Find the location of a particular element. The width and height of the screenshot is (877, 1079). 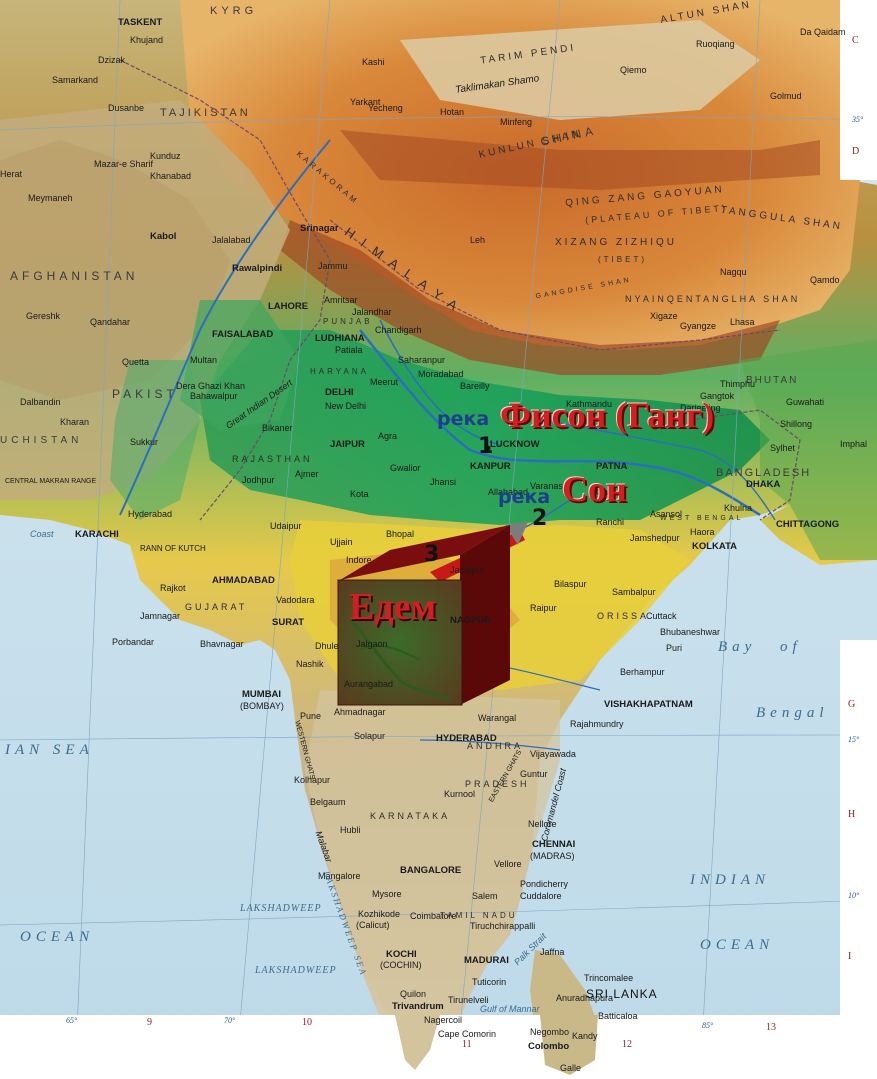

city-label: Patiala is located at coordinates (349, 350).